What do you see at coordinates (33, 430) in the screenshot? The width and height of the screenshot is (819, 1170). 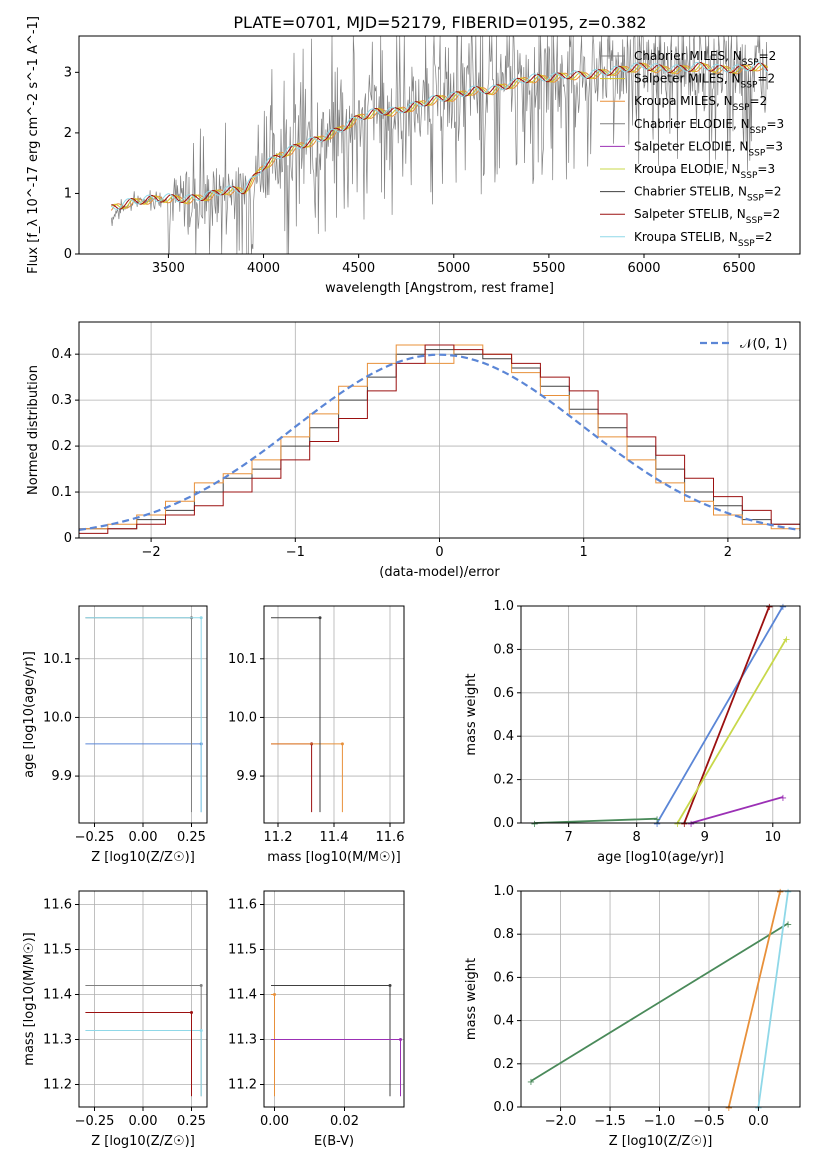 I see `y-axis-label: Normed distribution` at bounding box center [33, 430].